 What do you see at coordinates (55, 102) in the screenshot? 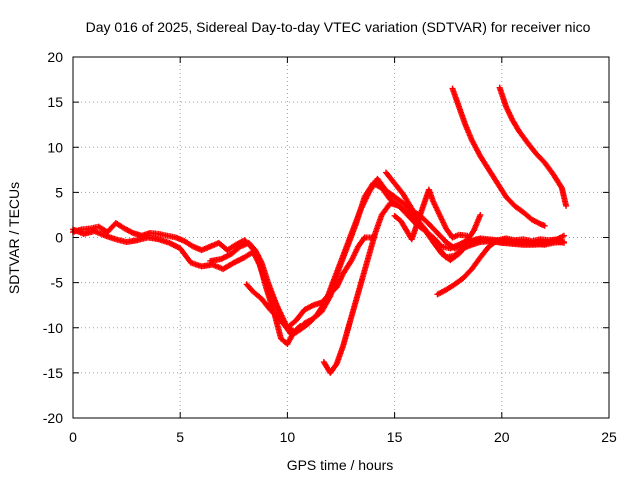
I see `y-tick-label: 15` at bounding box center [55, 102].